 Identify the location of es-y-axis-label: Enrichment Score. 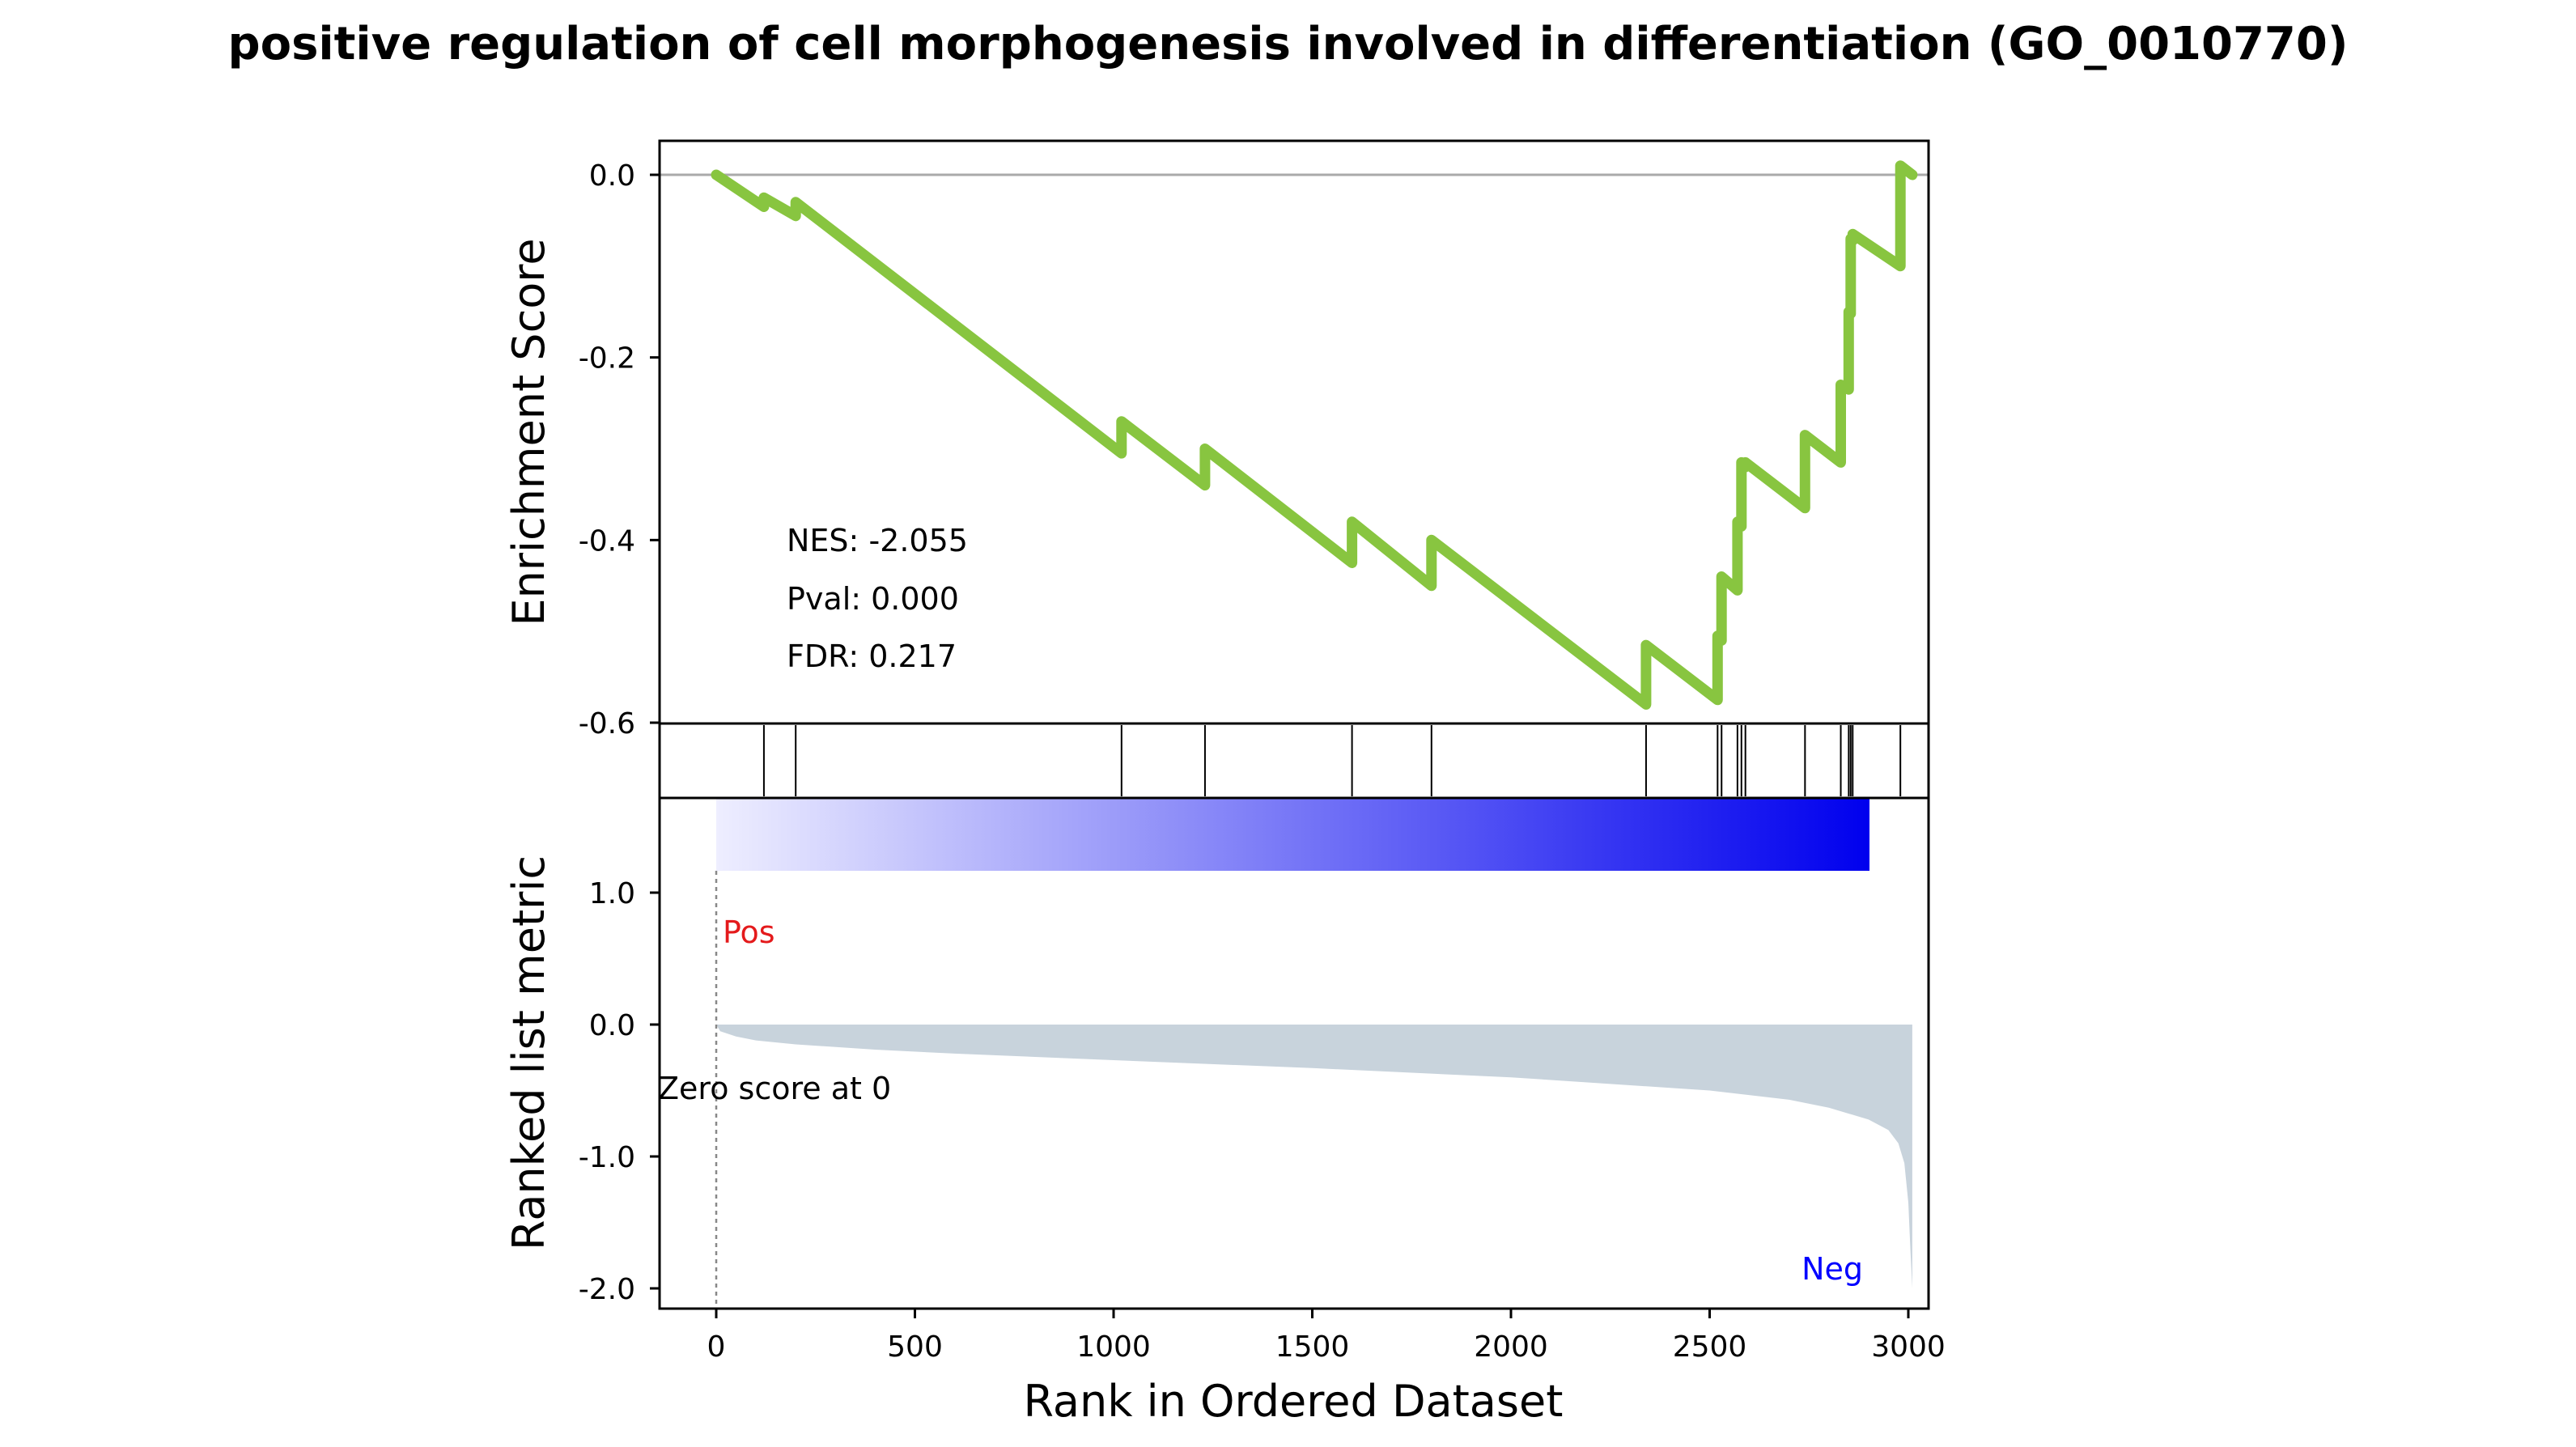
(528, 432).